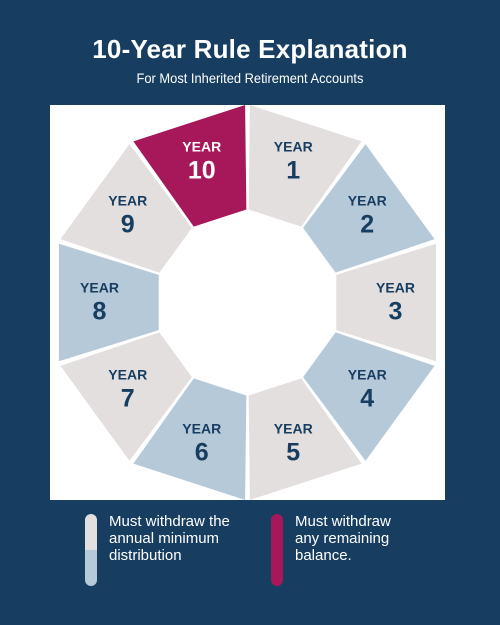 Image resolution: width=500 pixels, height=625 pixels. What do you see at coordinates (367, 201) in the screenshot?
I see `wheel-segment-2-prefix: YEAR` at bounding box center [367, 201].